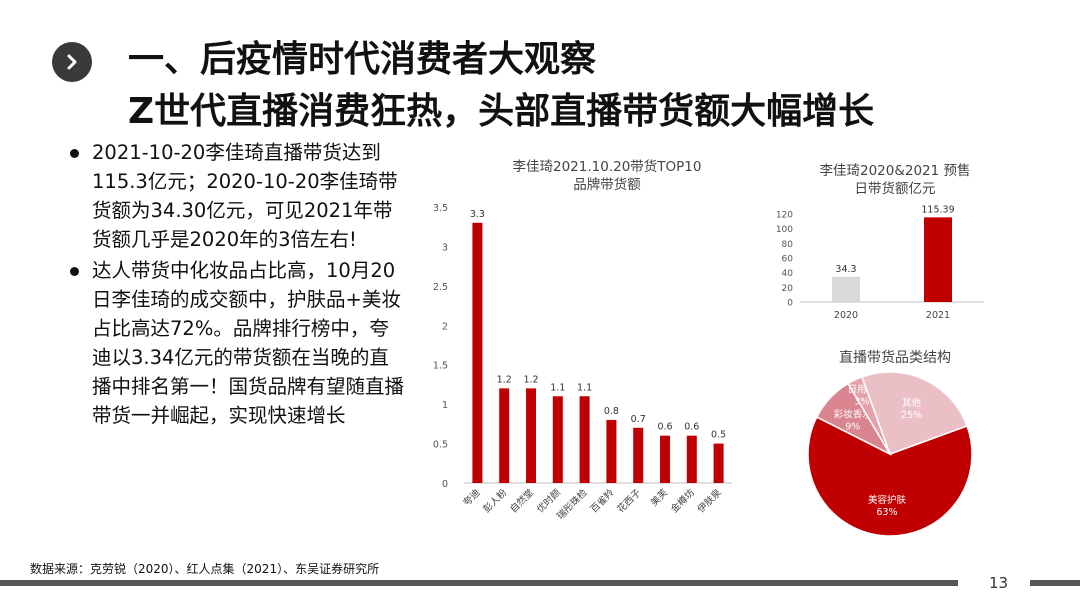 This screenshot has width=1080, height=608. What do you see at coordinates (862, 390) in the screenshot?
I see `slice-label: 日用品` at bounding box center [862, 390].